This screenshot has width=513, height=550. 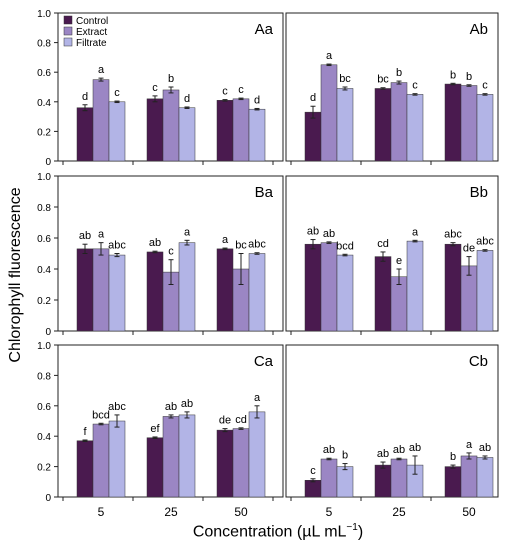 What do you see at coordinates (360, 532) in the screenshot?
I see `x-axis-label-close: )` at bounding box center [360, 532].